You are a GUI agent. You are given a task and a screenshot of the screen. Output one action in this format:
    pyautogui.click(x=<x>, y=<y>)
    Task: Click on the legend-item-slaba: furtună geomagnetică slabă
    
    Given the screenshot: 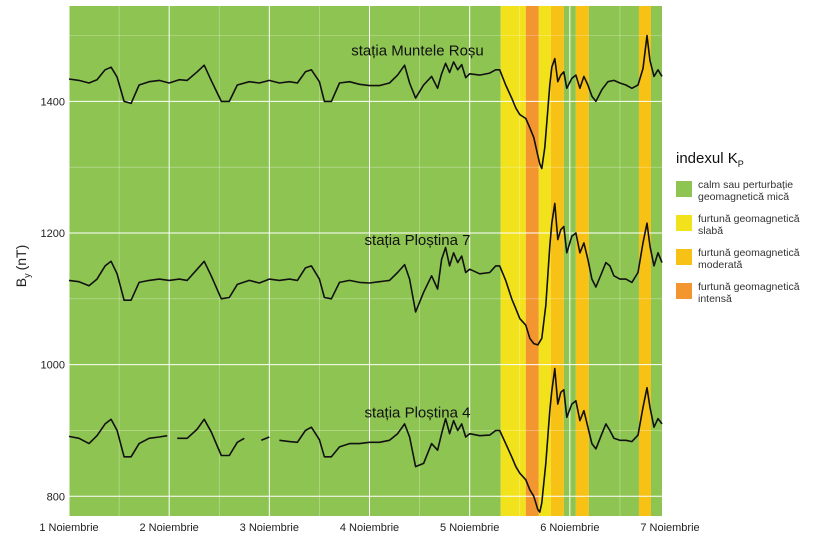 What is the action you would take?
    pyautogui.click(x=748, y=225)
    